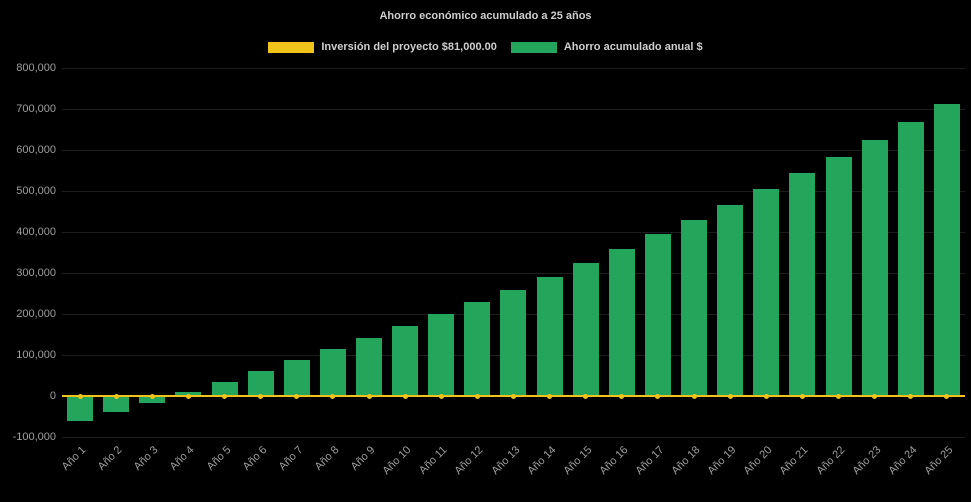 The image size is (971, 502). I want to click on chart-title: Ahorro económico acumulado a 25 años, so click(485, 16).